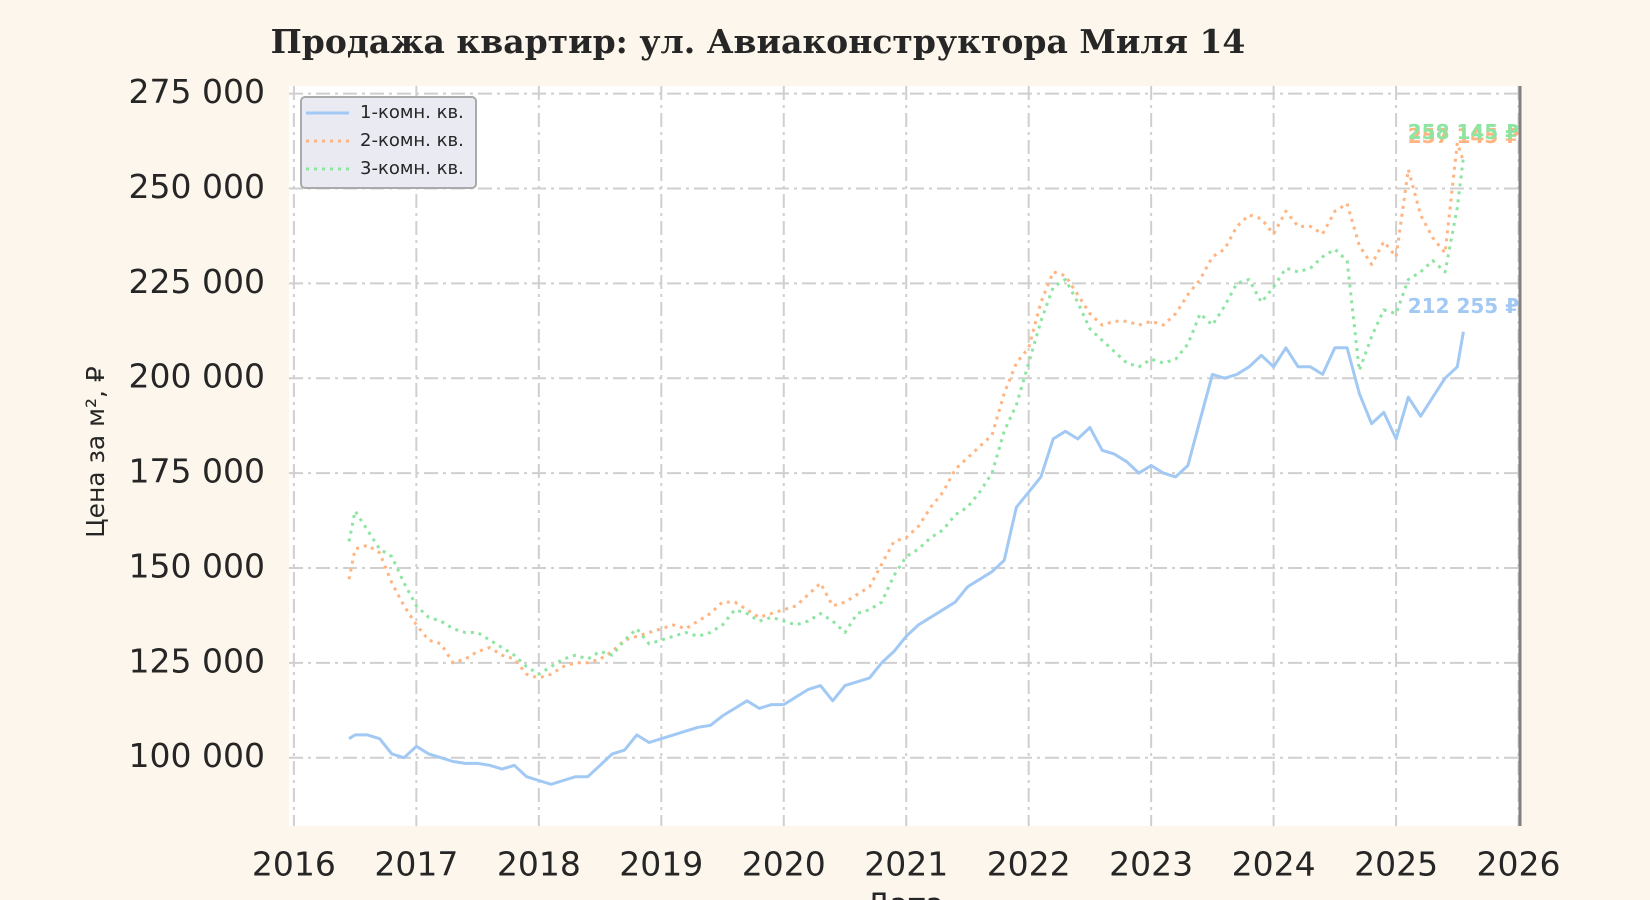  I want to click on y-tick-label: 200 000, so click(197, 376).